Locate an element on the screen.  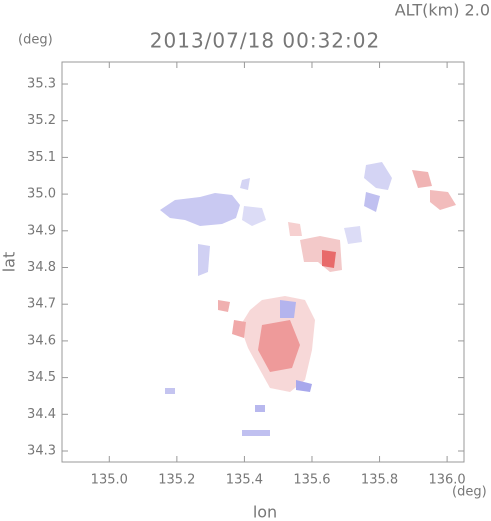
x-axis-label: lon is located at coordinates (265, 512).